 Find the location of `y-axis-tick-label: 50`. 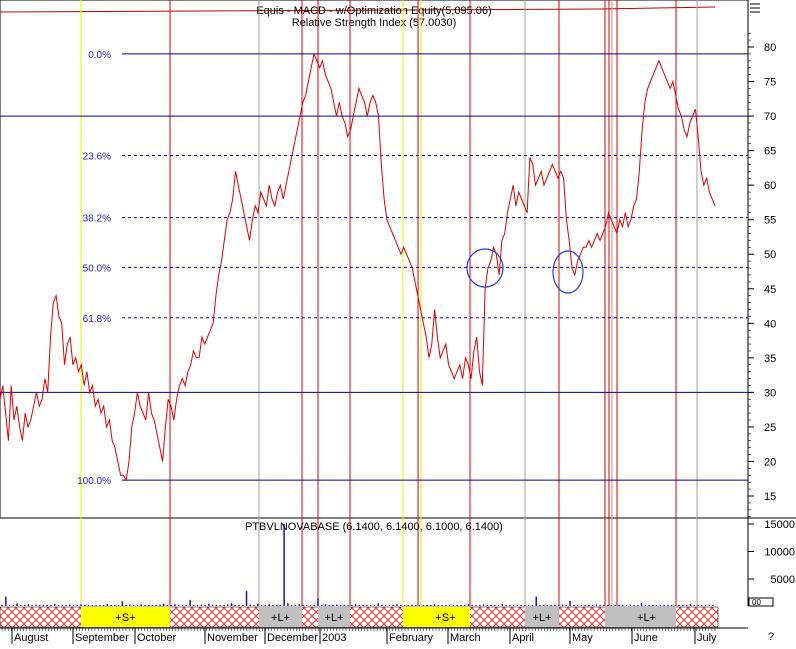

y-axis-tick-label: 50 is located at coordinates (770, 255).